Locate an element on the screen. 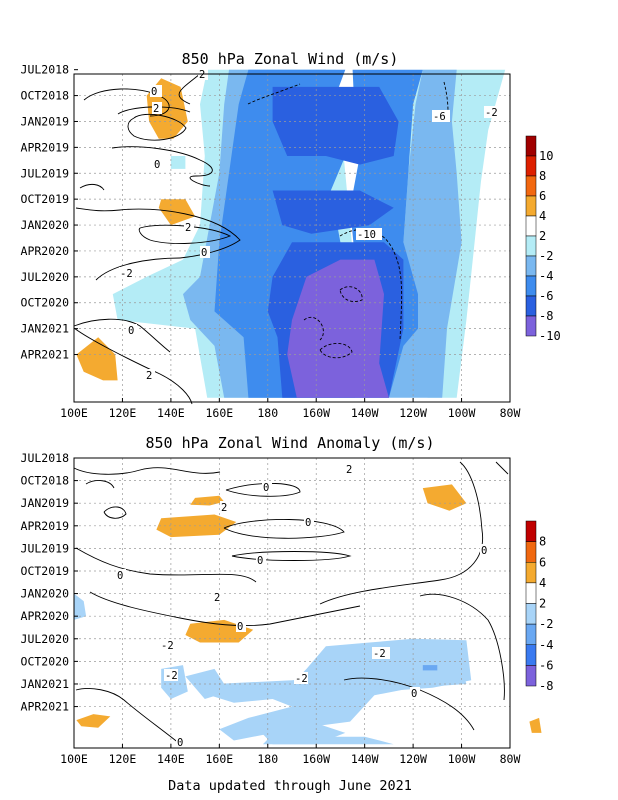 The height and width of the screenshot is (800, 618). y-tick-label: OCT2019 is located at coordinates (45, 199).